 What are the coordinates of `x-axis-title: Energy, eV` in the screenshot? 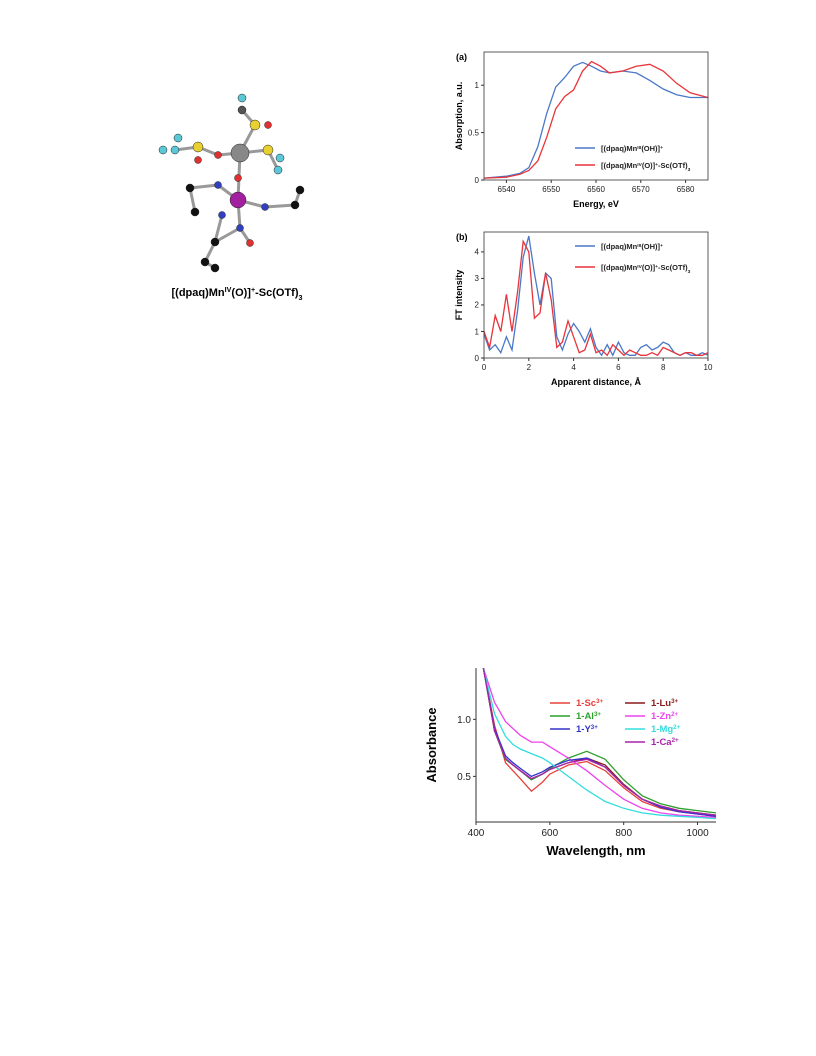 It's located at (596, 204).